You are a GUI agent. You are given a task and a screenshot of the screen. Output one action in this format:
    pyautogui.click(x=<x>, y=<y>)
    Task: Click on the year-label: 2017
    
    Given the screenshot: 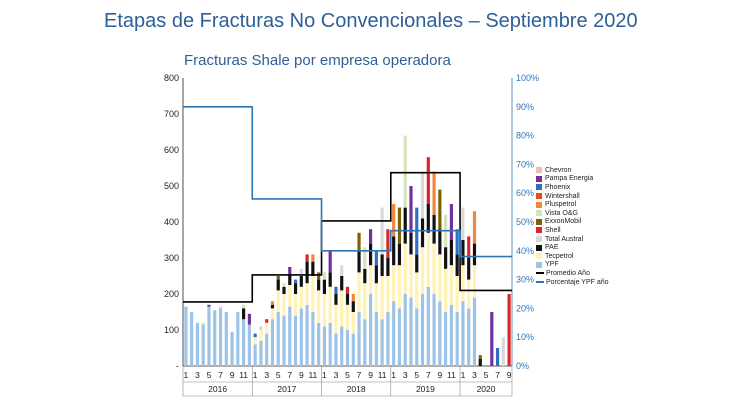 What is the action you would take?
    pyautogui.click(x=286, y=389)
    